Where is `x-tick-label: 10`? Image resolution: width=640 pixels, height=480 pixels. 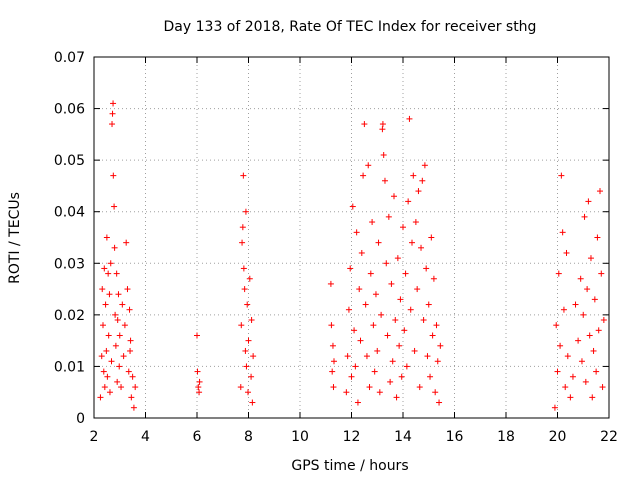
x-tick-label: 10 is located at coordinates (300, 437).